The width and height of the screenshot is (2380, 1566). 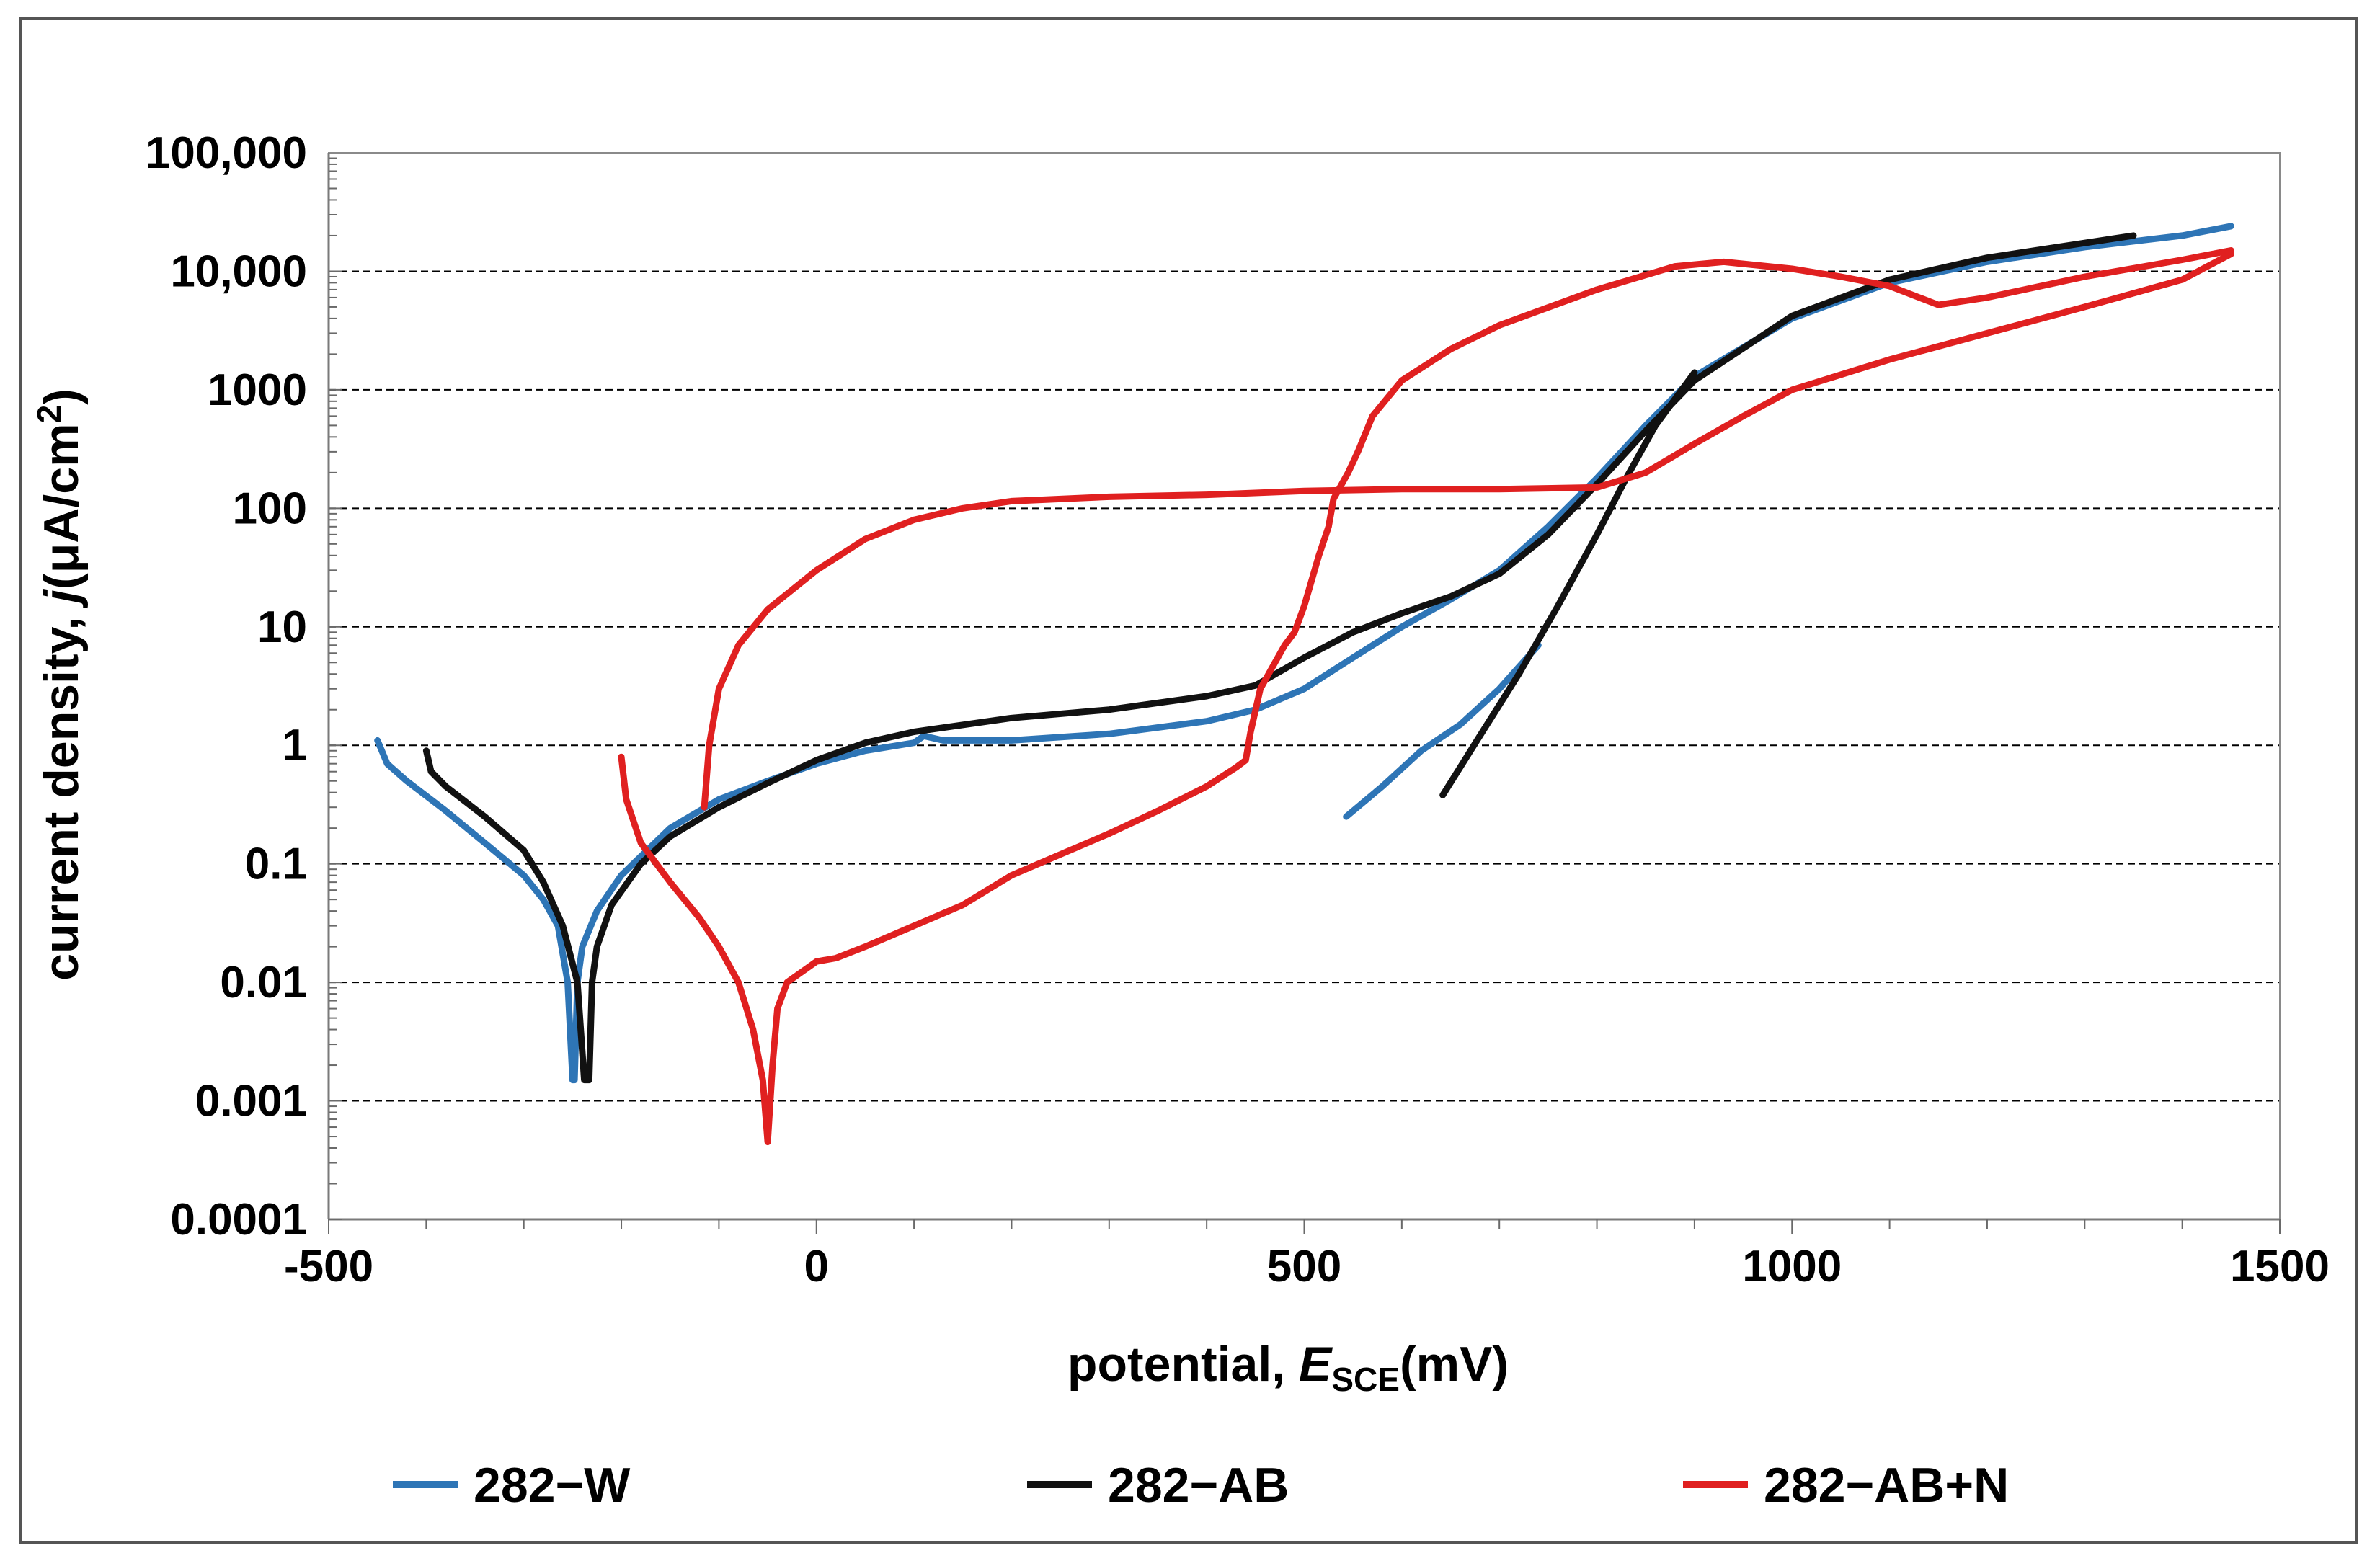 What do you see at coordinates (238, 1220) in the screenshot?
I see `y-tick-label: 0.0001` at bounding box center [238, 1220].